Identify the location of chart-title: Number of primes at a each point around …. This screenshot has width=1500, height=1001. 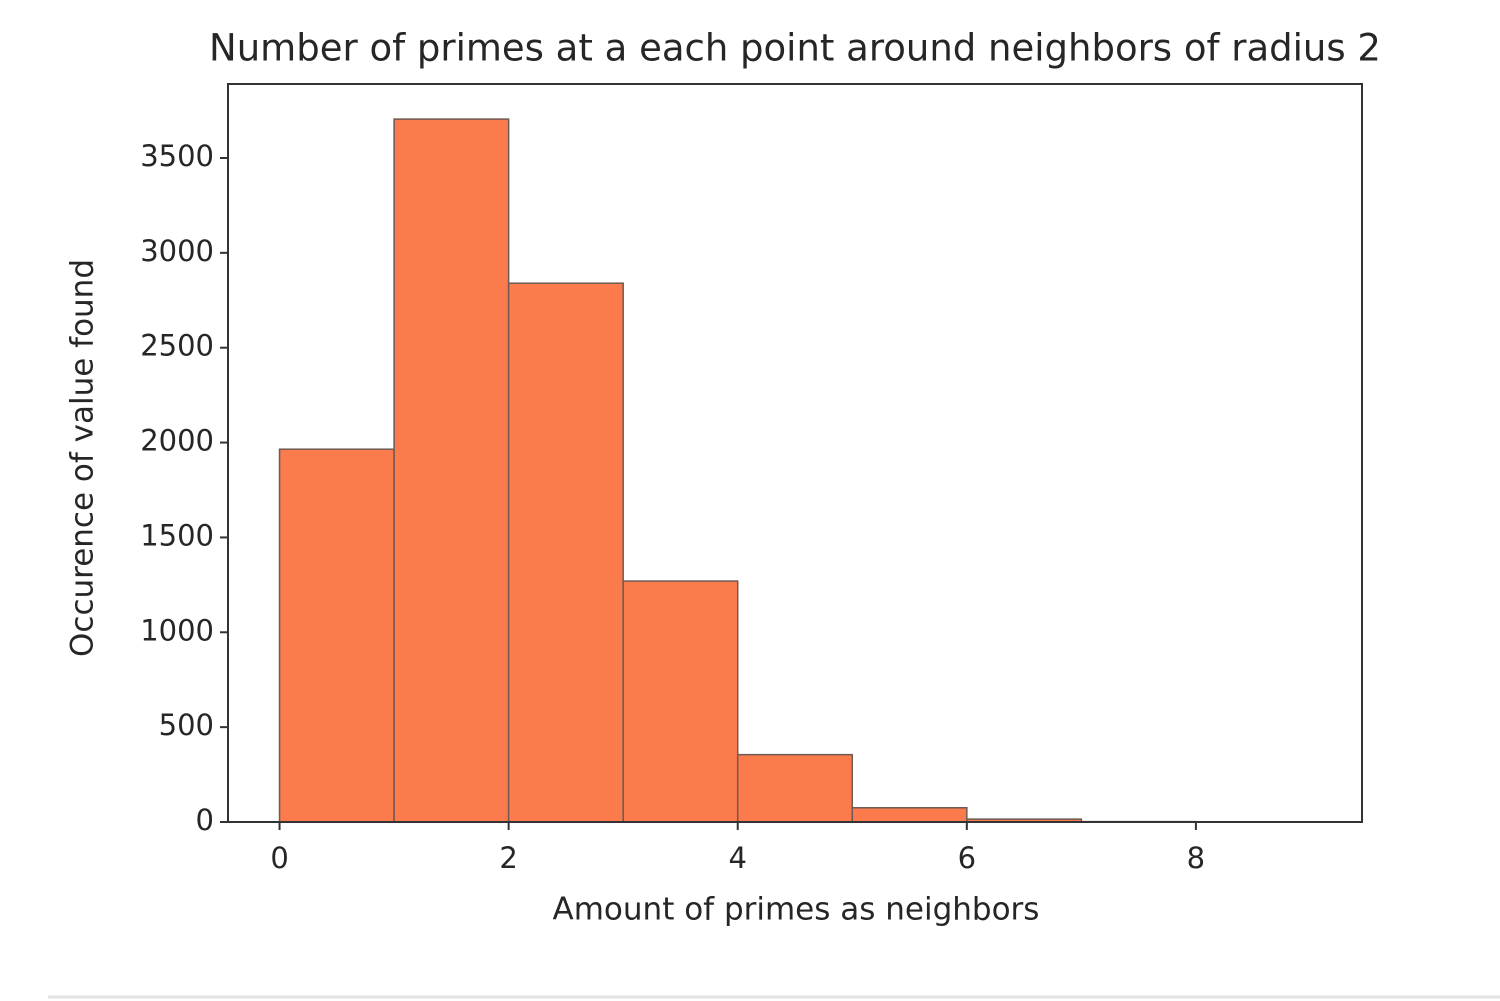
(795, 48).